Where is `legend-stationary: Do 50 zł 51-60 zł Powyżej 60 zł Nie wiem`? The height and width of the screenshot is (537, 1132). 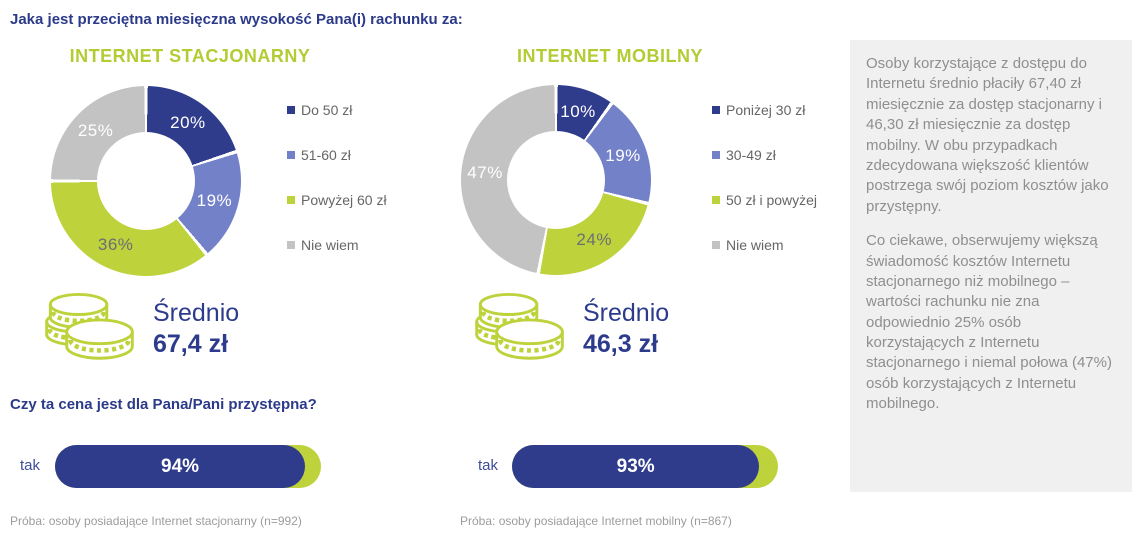 legend-stationary: Do 50 zł 51-60 zł Powyżej 60 zł Nie wiem is located at coordinates (337, 192).